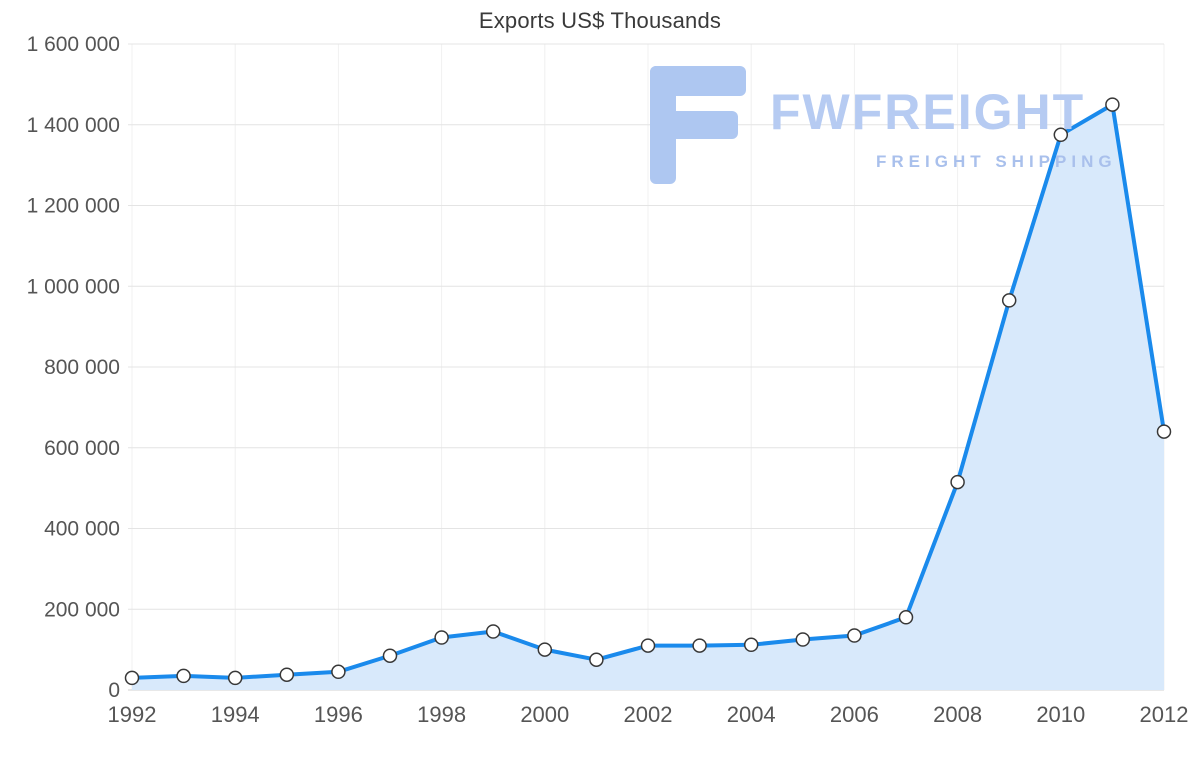  What do you see at coordinates (1060, 714) in the screenshot?
I see `x-tick-label: 2010` at bounding box center [1060, 714].